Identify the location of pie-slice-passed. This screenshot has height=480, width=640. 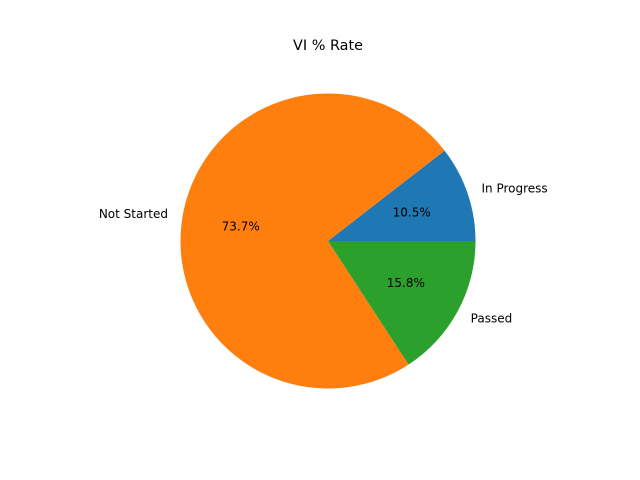
(402, 303).